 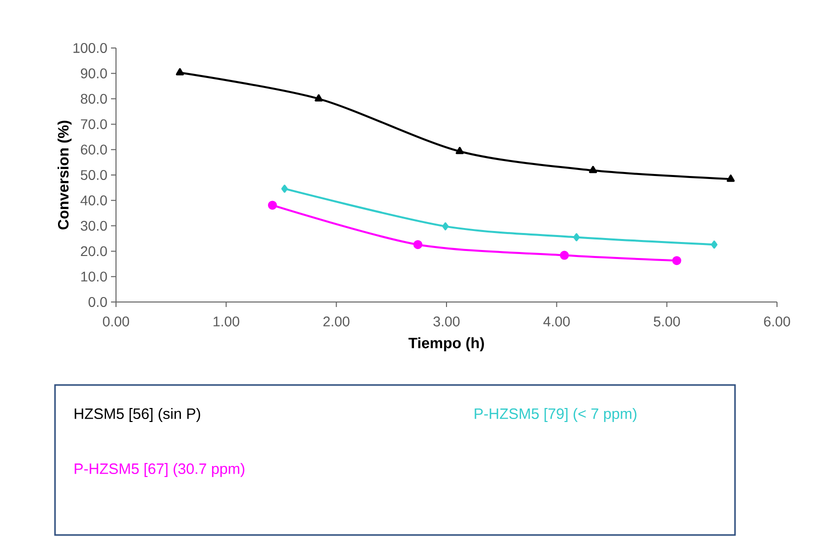 I want to click on x-tick-label: 3.00, so click(x=446, y=321).